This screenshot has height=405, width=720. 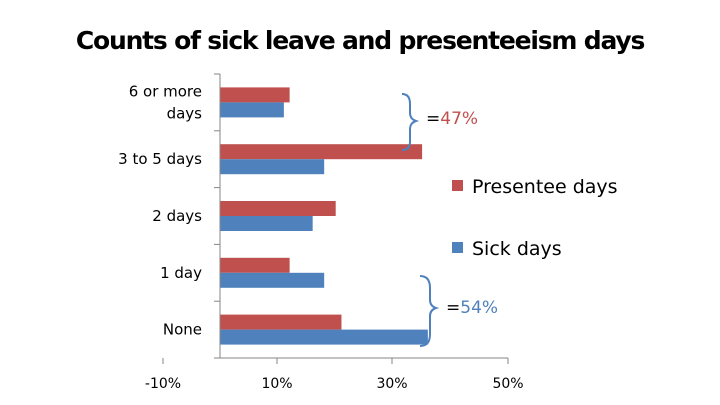 What do you see at coordinates (452, 119) in the screenshot?
I see `annotation-top: =47%` at bounding box center [452, 119].